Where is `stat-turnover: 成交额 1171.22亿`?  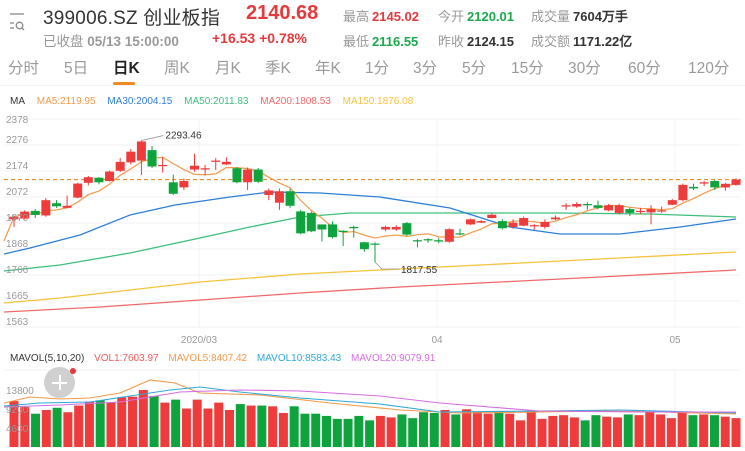 stat-turnover: 成交额 1171.22亿 is located at coordinates (582, 41).